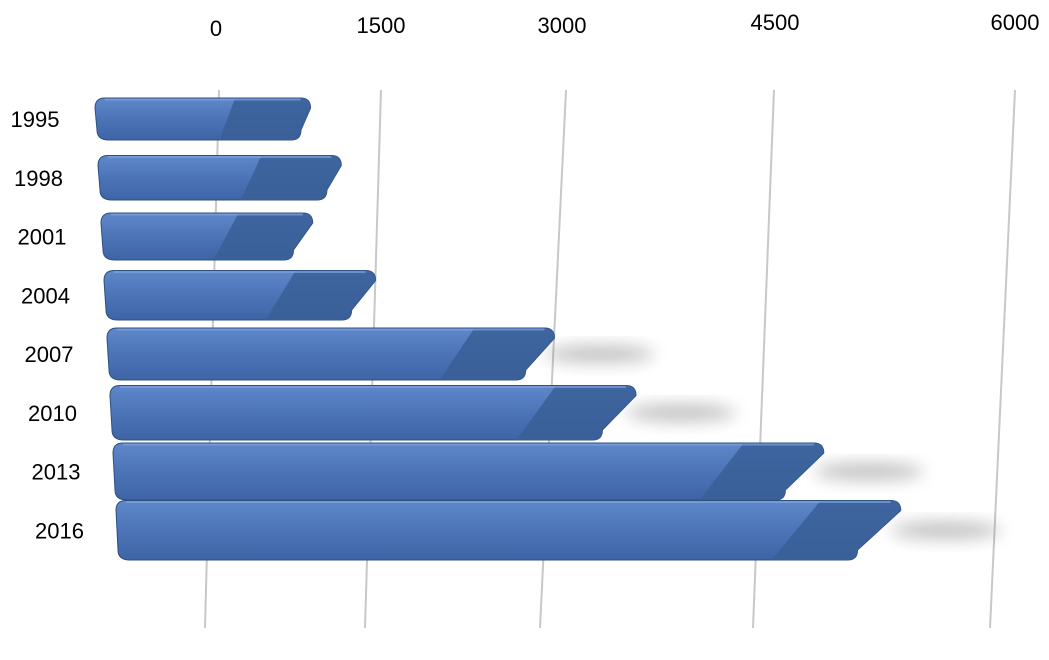 Image resolution: width=1049 pixels, height=660 pixels. Describe the element at coordinates (49, 354) in the screenshot. I see `category-label: 2007` at that location.